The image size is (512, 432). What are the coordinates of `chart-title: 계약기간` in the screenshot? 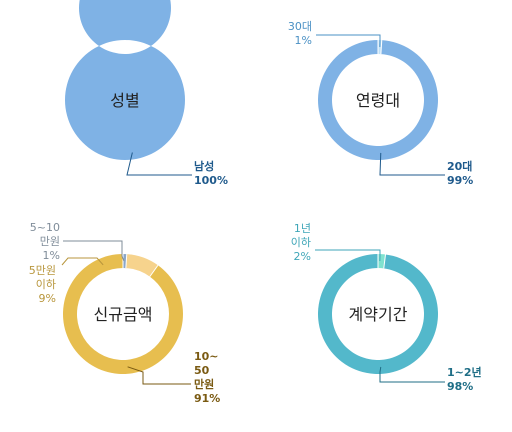 It's located at (378, 314).